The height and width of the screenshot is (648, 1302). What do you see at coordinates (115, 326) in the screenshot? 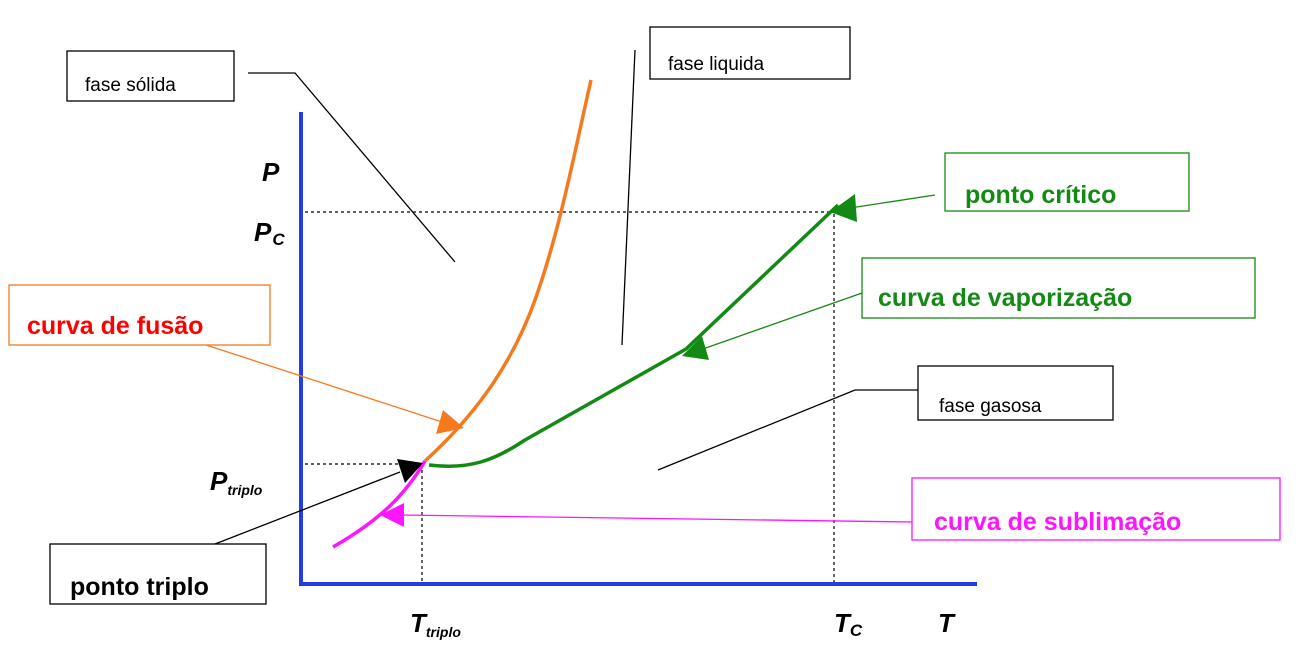
I see `curva-fusao-label: curva de fusão` at bounding box center [115, 326].